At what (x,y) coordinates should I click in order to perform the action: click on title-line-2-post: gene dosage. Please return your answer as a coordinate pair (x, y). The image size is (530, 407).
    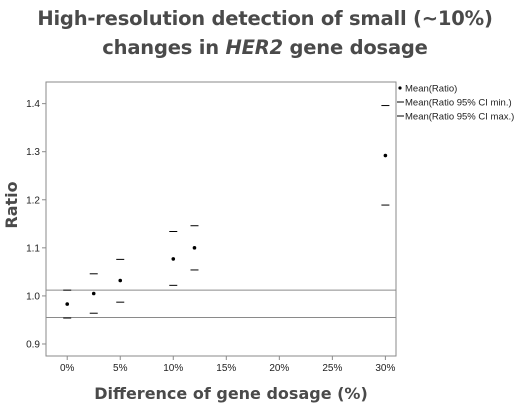
    Looking at the image, I should click on (355, 47).